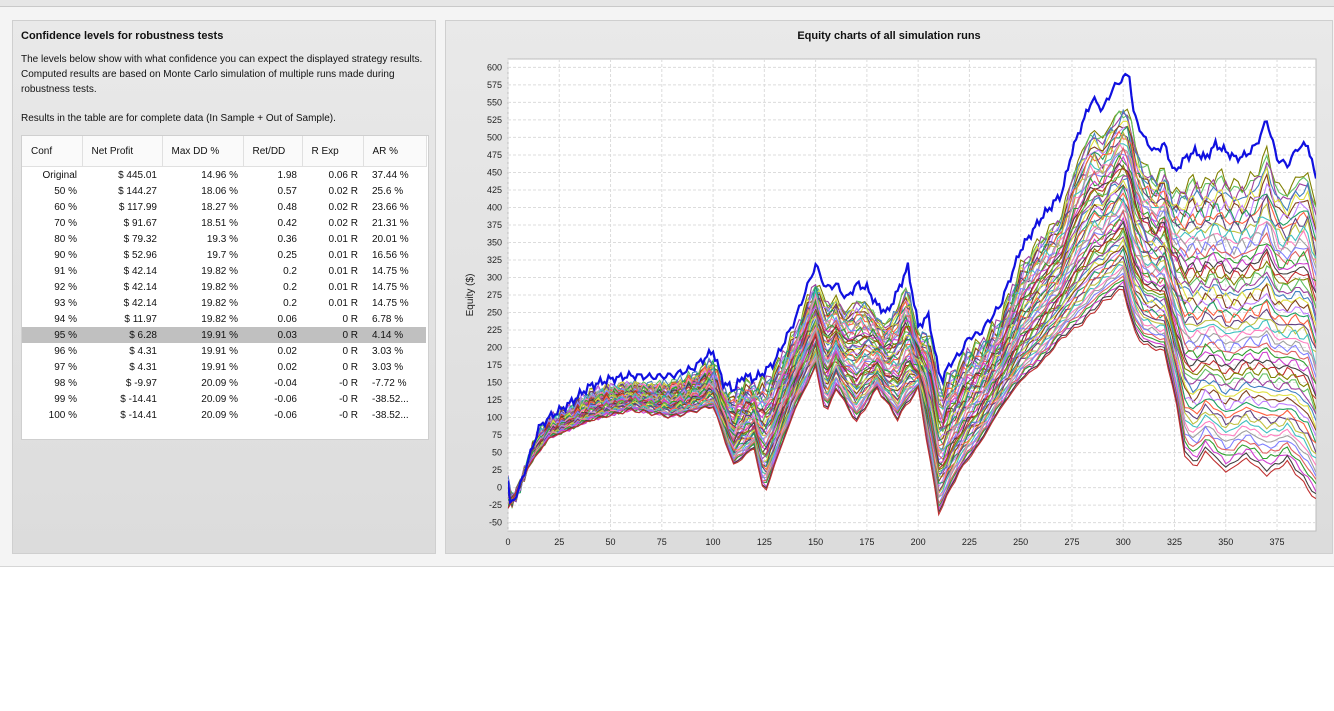 This screenshot has width=1334, height=711. I want to click on y-tick-label: 100, so click(494, 418).